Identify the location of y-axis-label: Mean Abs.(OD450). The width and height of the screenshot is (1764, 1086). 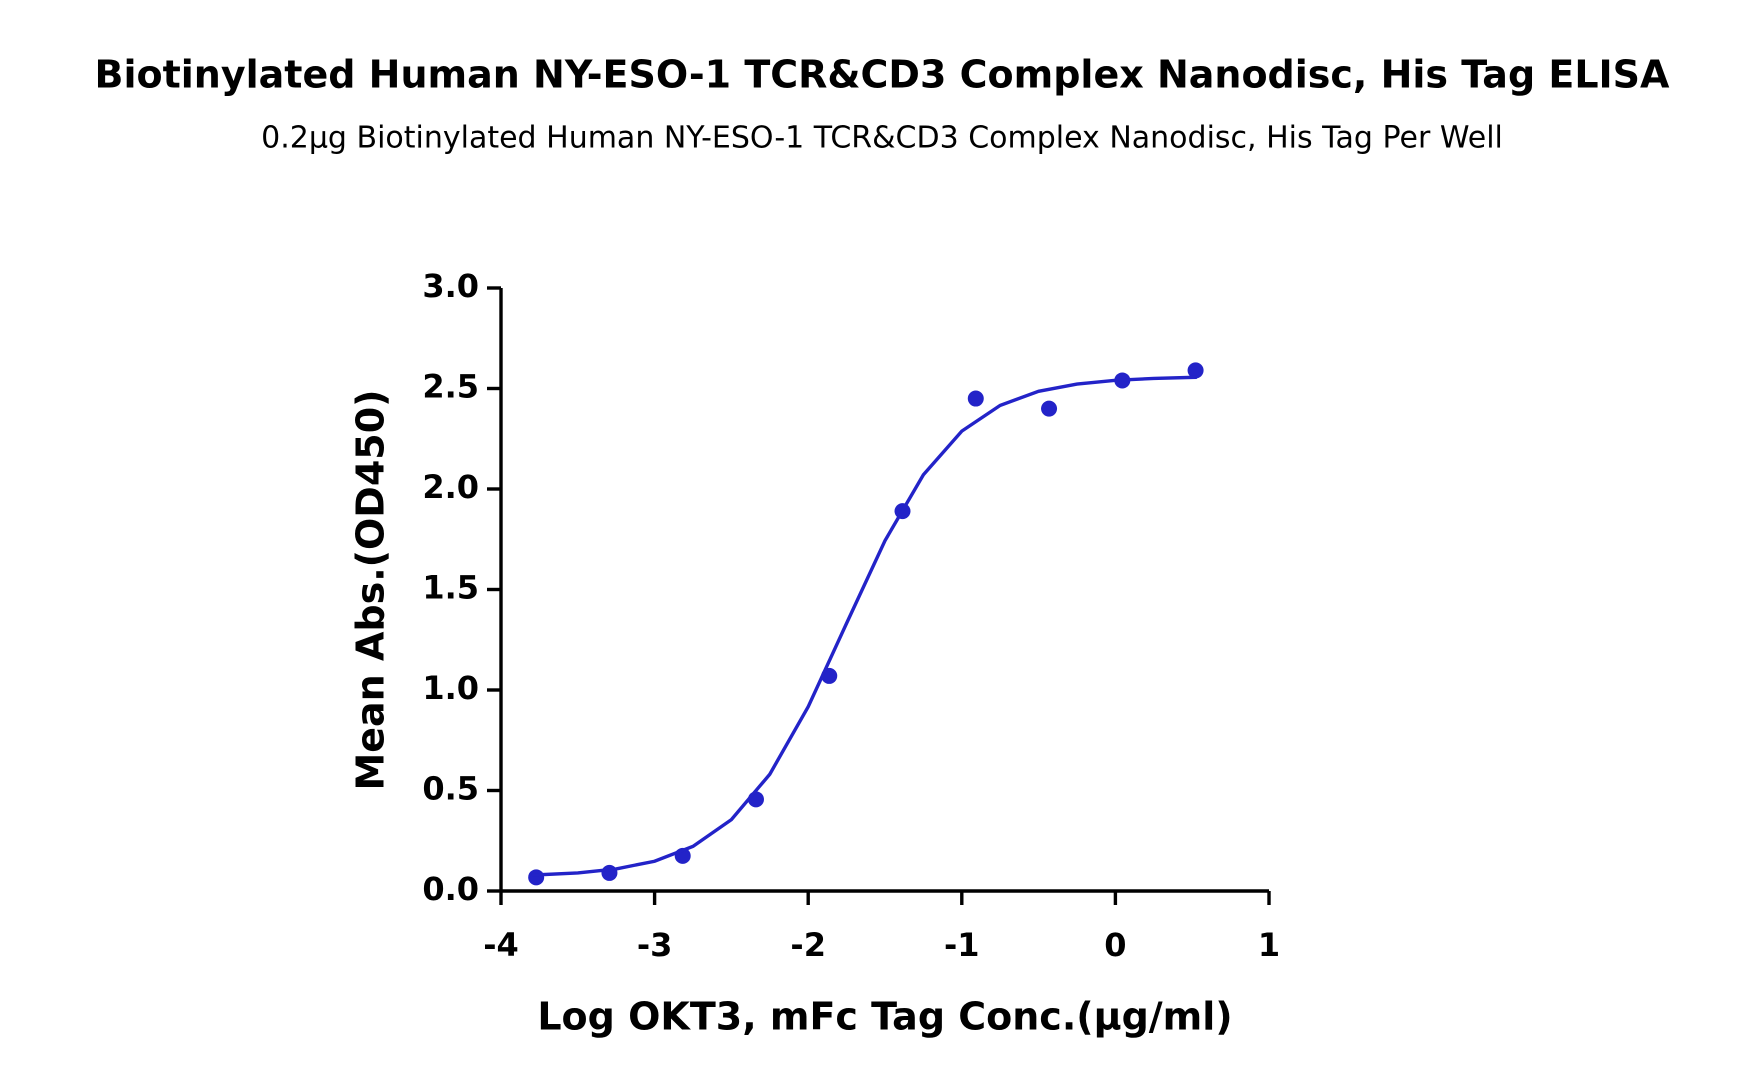
(371, 589).